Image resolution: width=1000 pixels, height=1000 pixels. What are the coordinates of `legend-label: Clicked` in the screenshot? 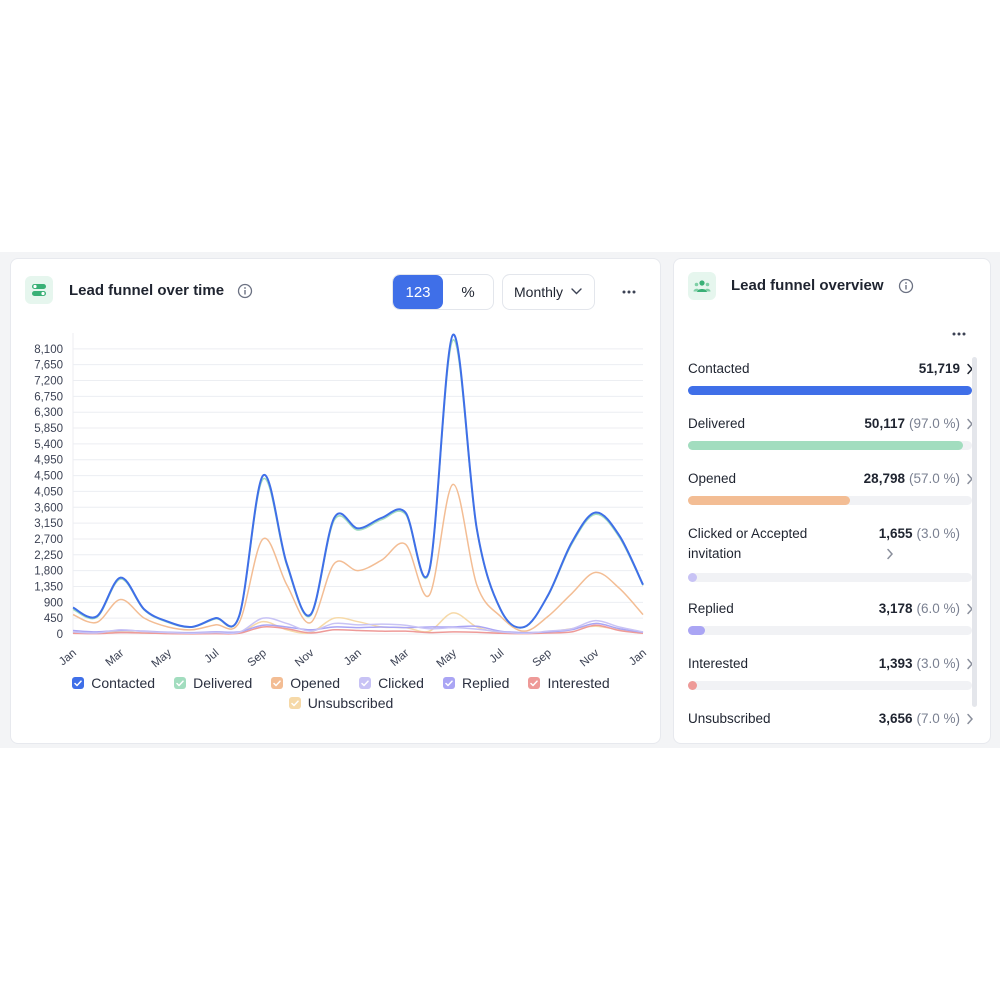 It's located at (401, 683).